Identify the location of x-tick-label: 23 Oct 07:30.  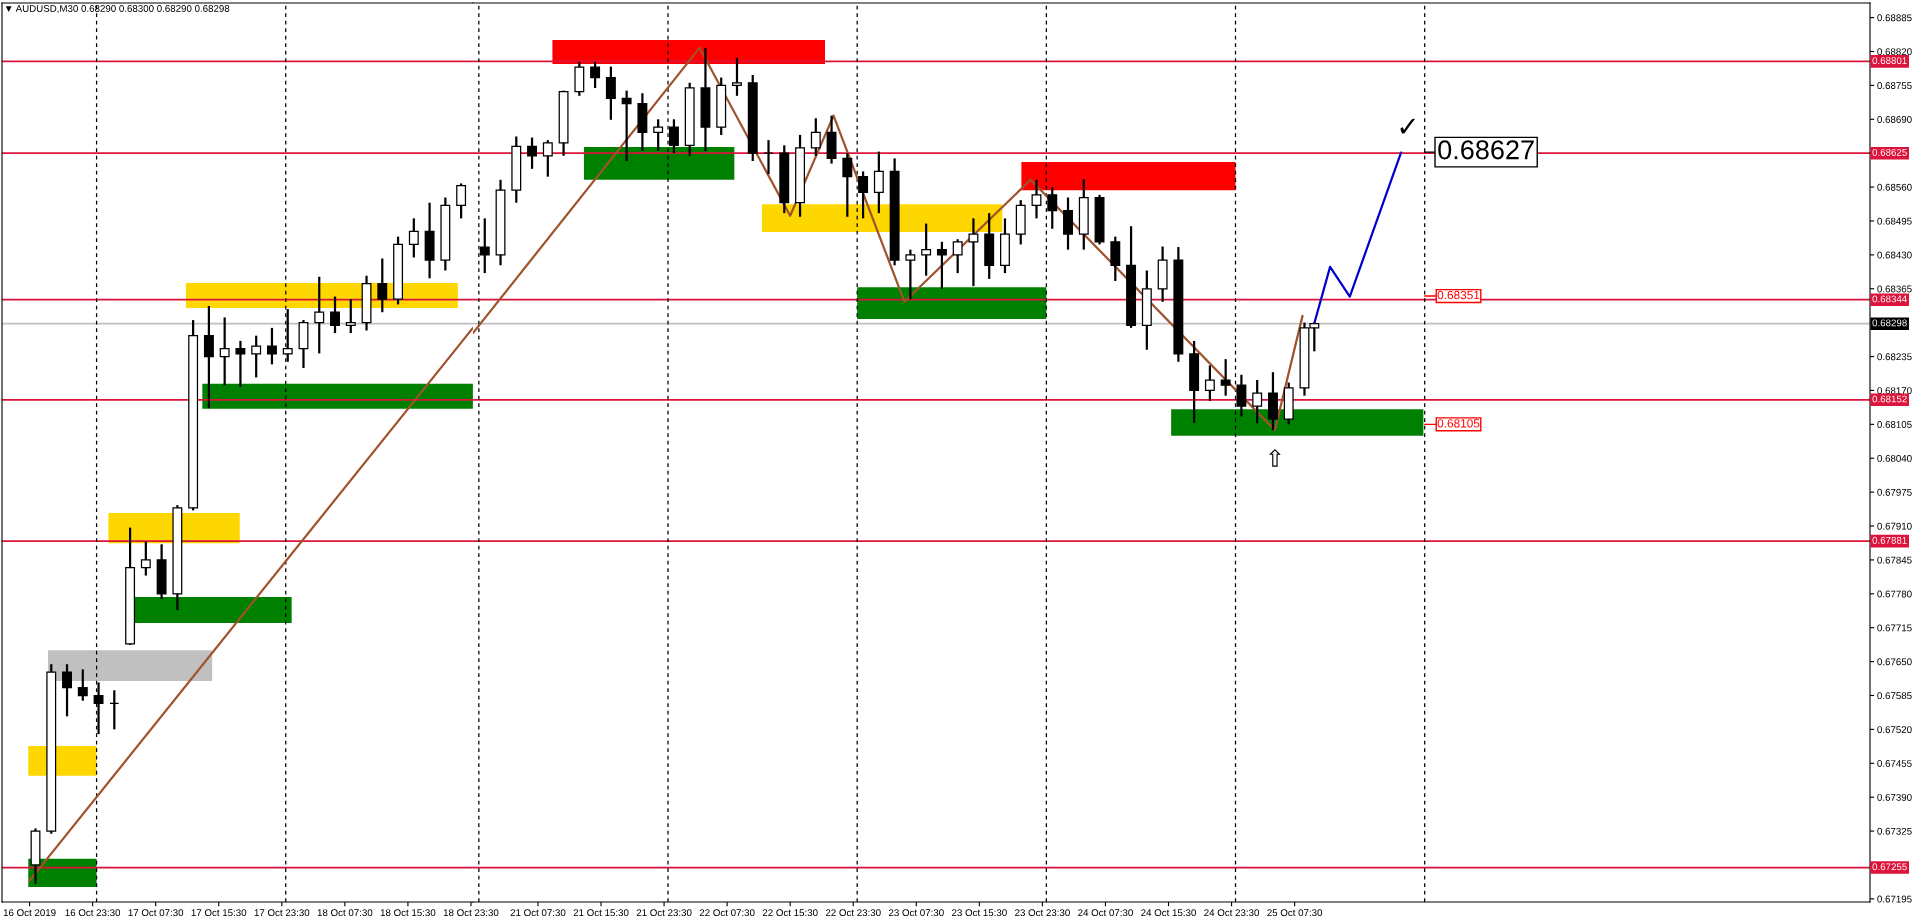
(916, 913).